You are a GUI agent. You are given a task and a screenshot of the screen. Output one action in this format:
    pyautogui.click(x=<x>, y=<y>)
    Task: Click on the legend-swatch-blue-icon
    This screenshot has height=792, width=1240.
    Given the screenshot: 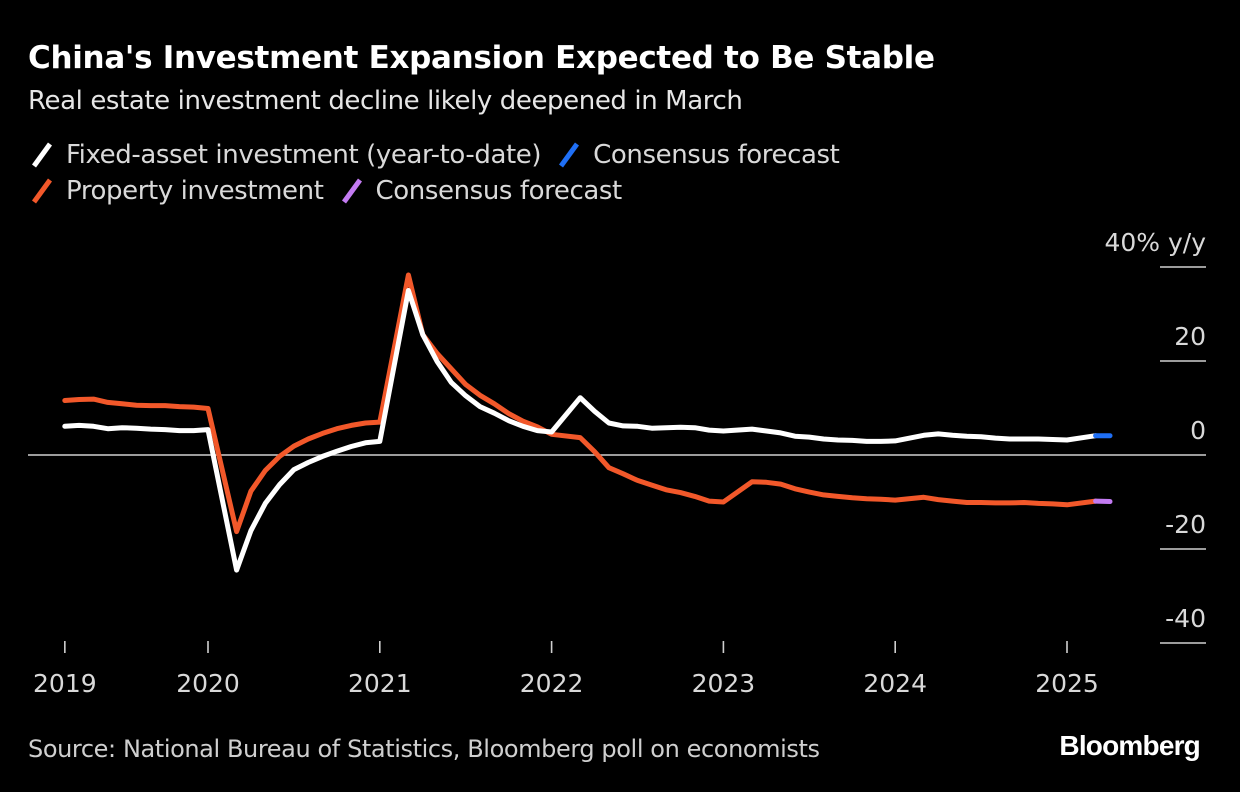 What is the action you would take?
    pyautogui.click(x=569, y=155)
    